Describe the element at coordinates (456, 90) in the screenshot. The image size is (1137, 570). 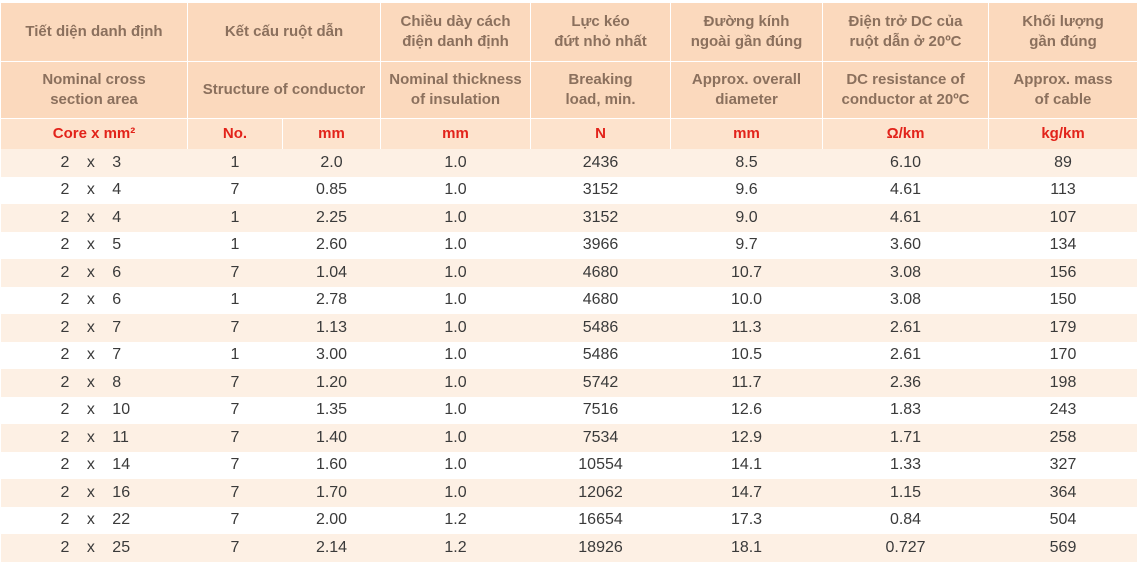
I see `header-cell-en: Nominal thickness of insulation` at that location.